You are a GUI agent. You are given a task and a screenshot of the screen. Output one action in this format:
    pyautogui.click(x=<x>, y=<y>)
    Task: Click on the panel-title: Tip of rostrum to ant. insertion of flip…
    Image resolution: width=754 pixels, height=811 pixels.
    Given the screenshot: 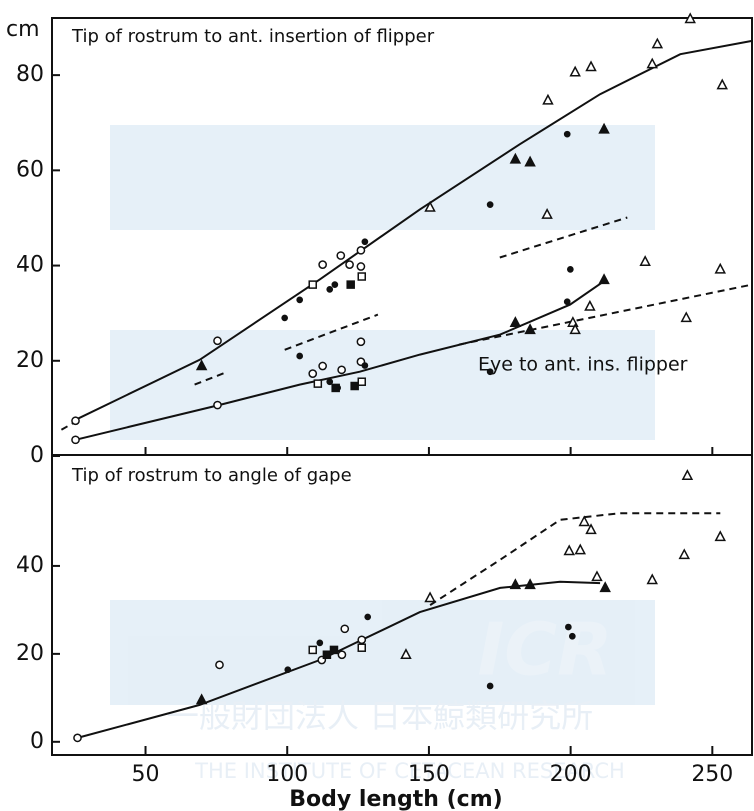 What is the action you would take?
    pyautogui.click(x=253, y=36)
    